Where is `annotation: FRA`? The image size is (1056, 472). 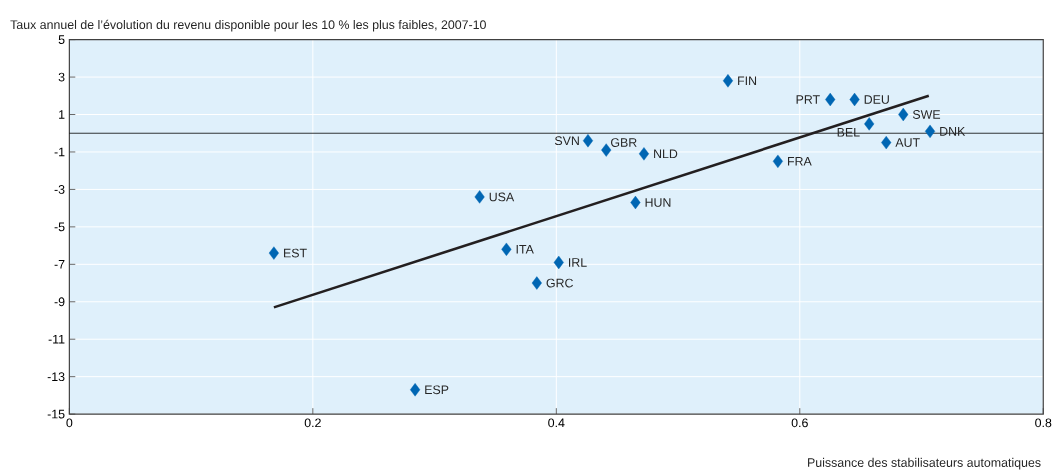 annotation: FRA is located at coordinates (800, 161).